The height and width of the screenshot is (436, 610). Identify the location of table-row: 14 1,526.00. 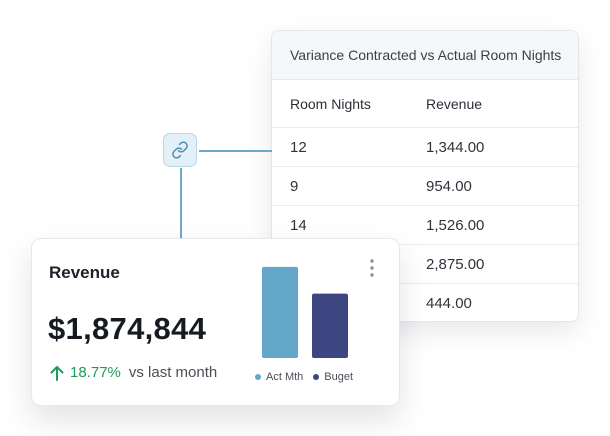
(425, 225).